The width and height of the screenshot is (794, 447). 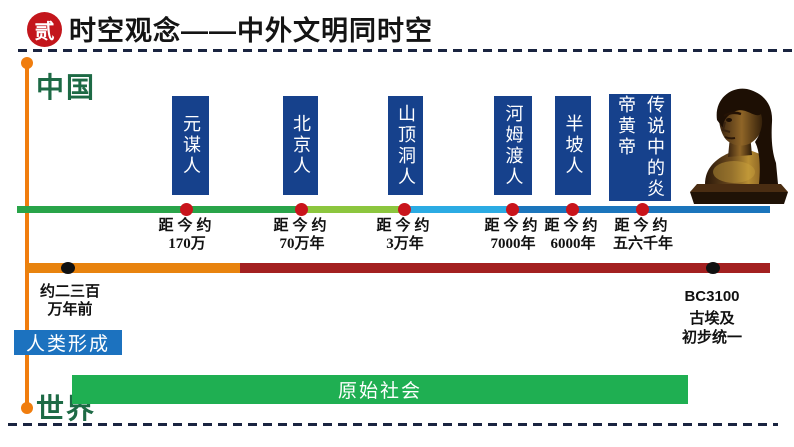 I want to click on era-label: 元谋人, so click(x=191, y=145).